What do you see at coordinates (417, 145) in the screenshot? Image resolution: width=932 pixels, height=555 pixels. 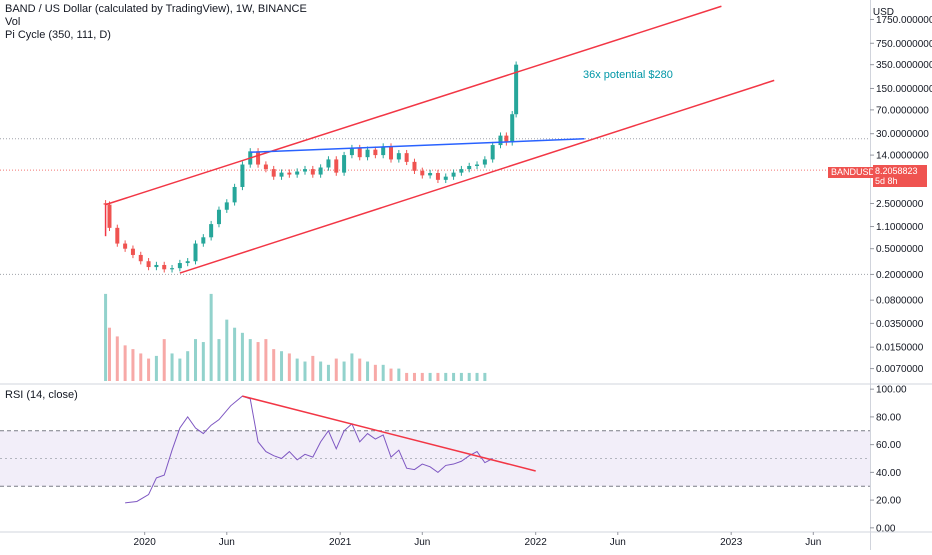 I see `resistance-trendline` at bounding box center [417, 145].